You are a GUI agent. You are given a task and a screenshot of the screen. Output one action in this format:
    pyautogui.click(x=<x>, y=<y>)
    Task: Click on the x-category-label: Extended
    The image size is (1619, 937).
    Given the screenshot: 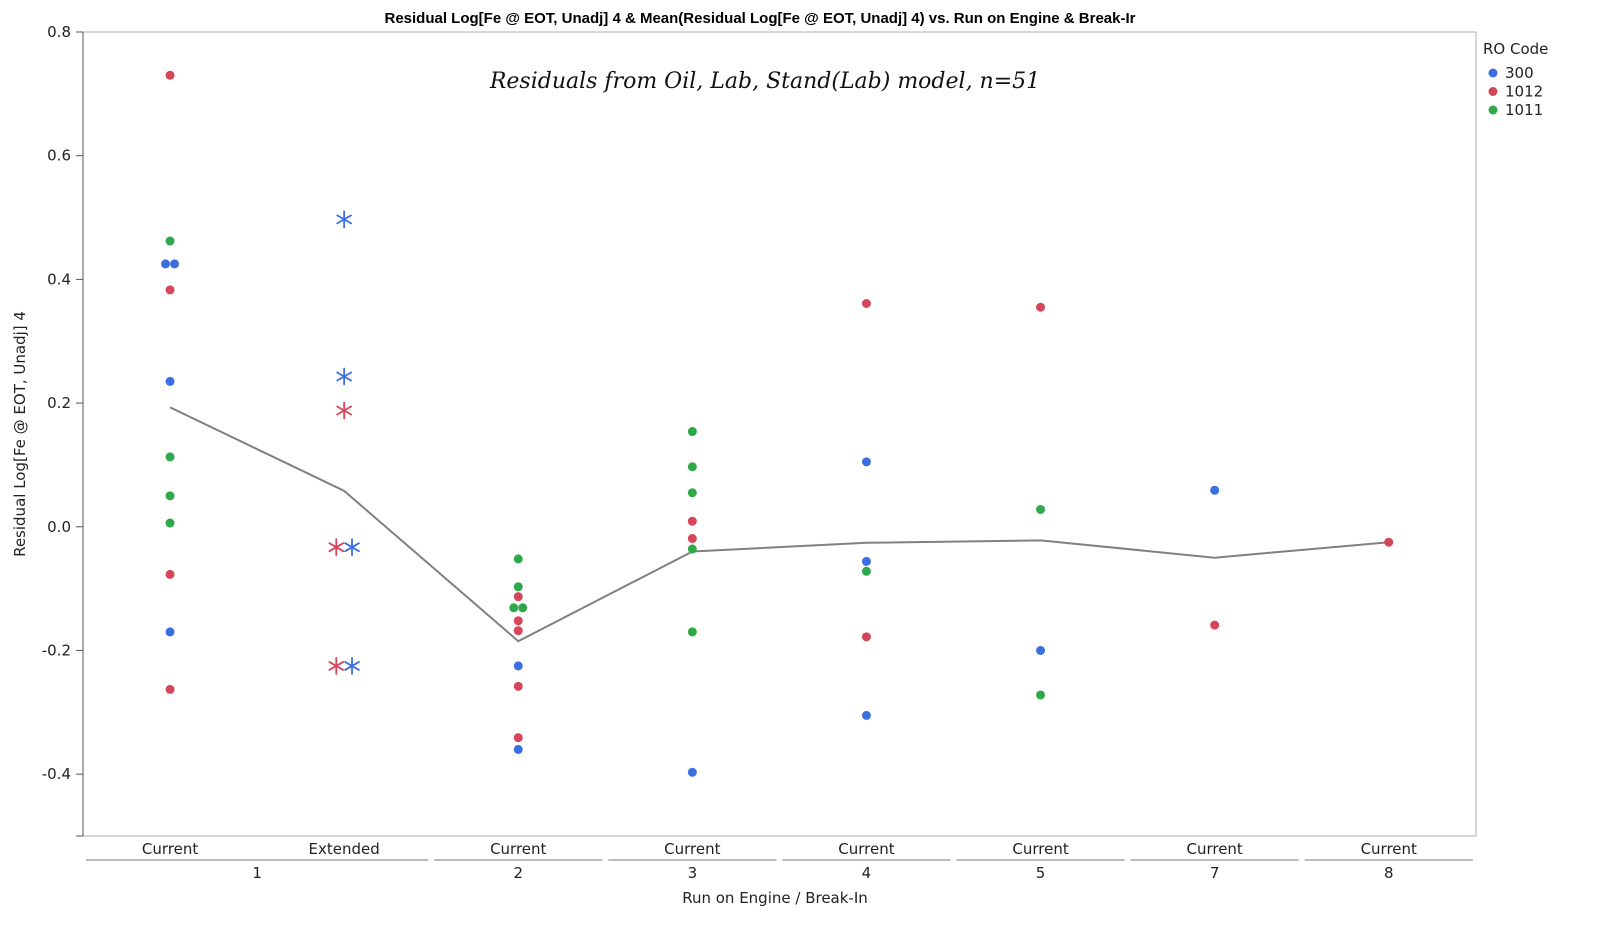 What is the action you would take?
    pyautogui.click(x=344, y=849)
    